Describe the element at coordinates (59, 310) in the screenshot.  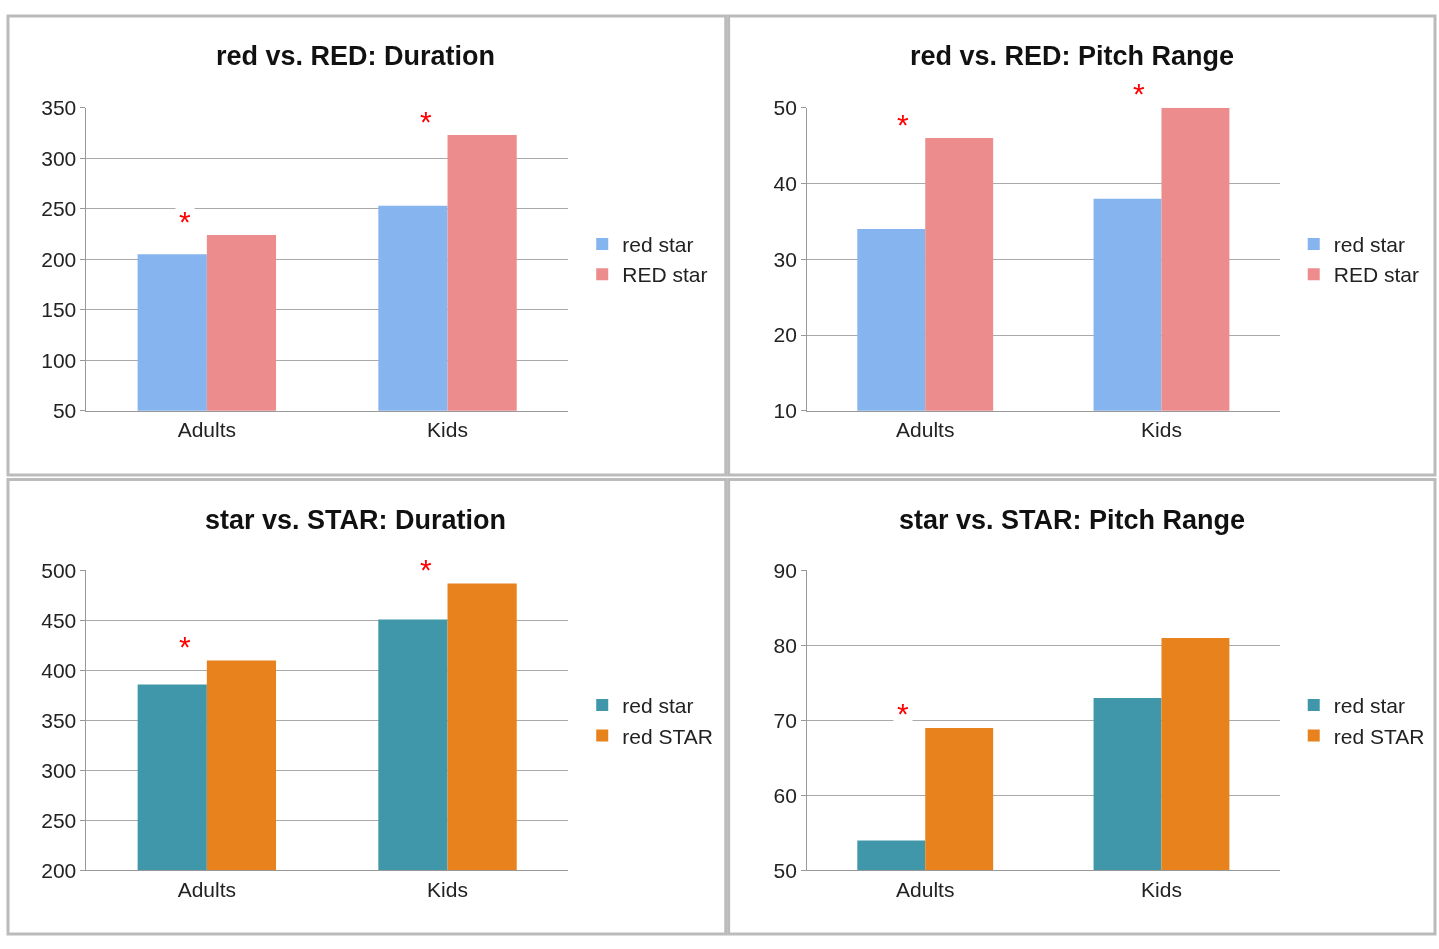
I see `y-tick-label: 150` at that location.